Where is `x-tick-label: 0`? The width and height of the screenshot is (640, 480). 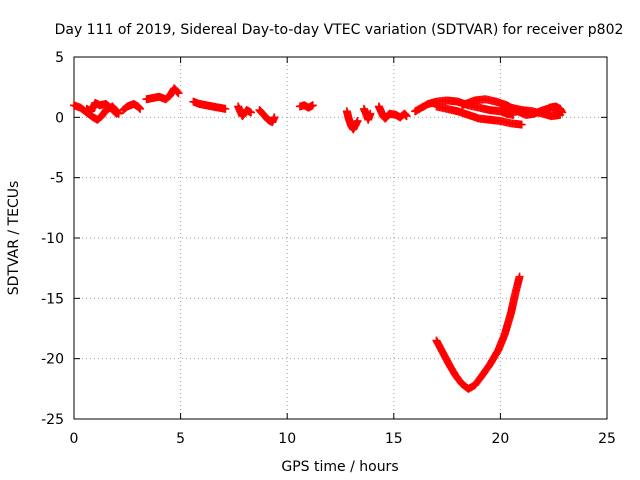
x-tick-label: 0 is located at coordinates (74, 439).